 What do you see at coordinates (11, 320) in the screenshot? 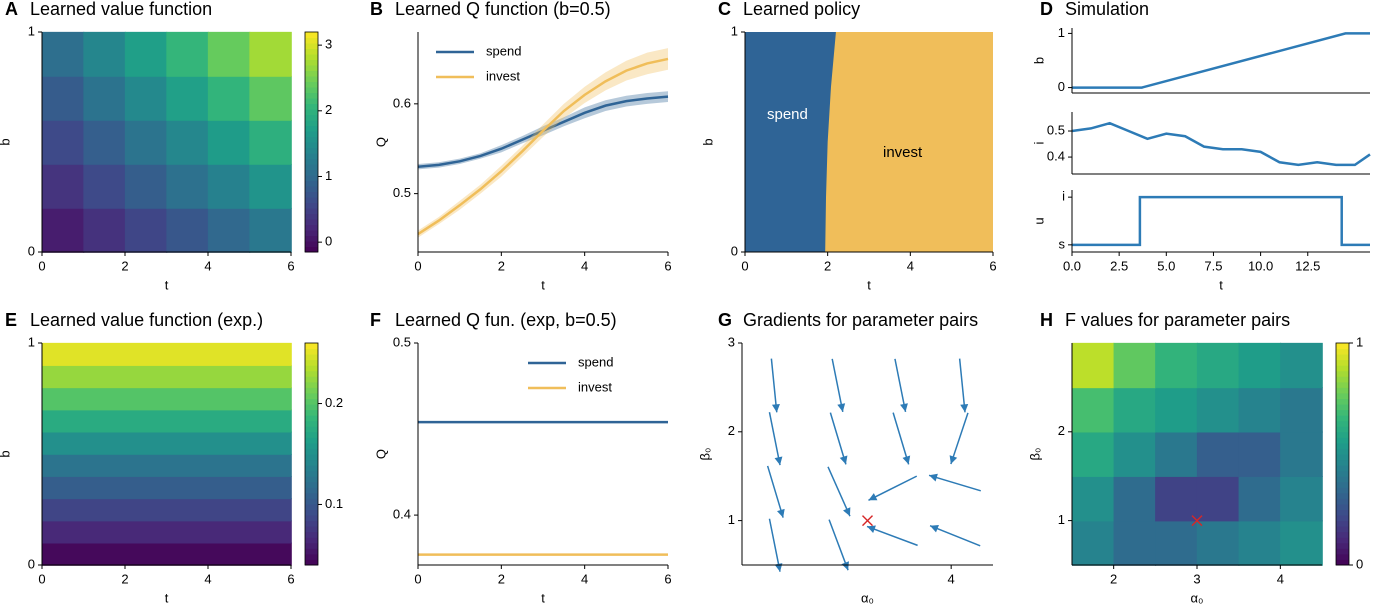
I see `panel-label: E` at bounding box center [11, 320].